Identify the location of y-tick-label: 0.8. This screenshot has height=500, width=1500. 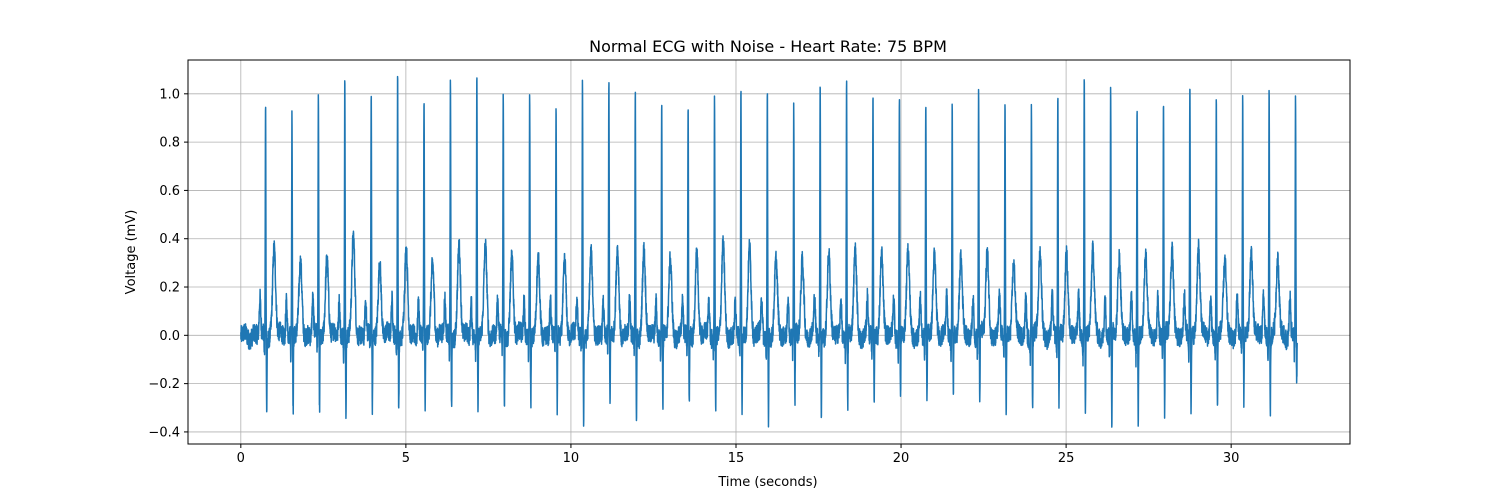
(169, 143).